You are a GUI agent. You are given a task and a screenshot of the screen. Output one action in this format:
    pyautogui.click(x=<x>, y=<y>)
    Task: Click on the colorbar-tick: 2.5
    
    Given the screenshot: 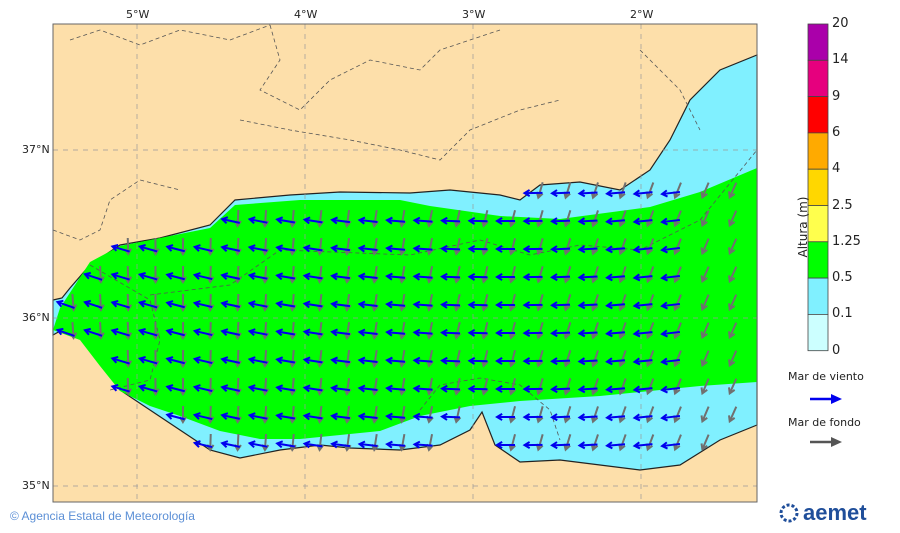 What is the action you would take?
    pyautogui.click(x=842, y=205)
    